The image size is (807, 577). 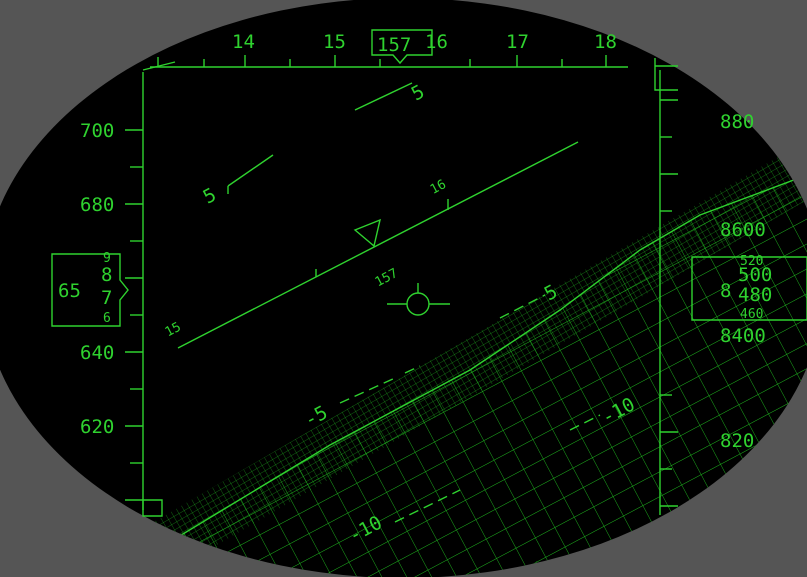 What do you see at coordinates (743, 230) in the screenshot?
I see `altitude-tick-8600: 8600` at bounding box center [743, 230].